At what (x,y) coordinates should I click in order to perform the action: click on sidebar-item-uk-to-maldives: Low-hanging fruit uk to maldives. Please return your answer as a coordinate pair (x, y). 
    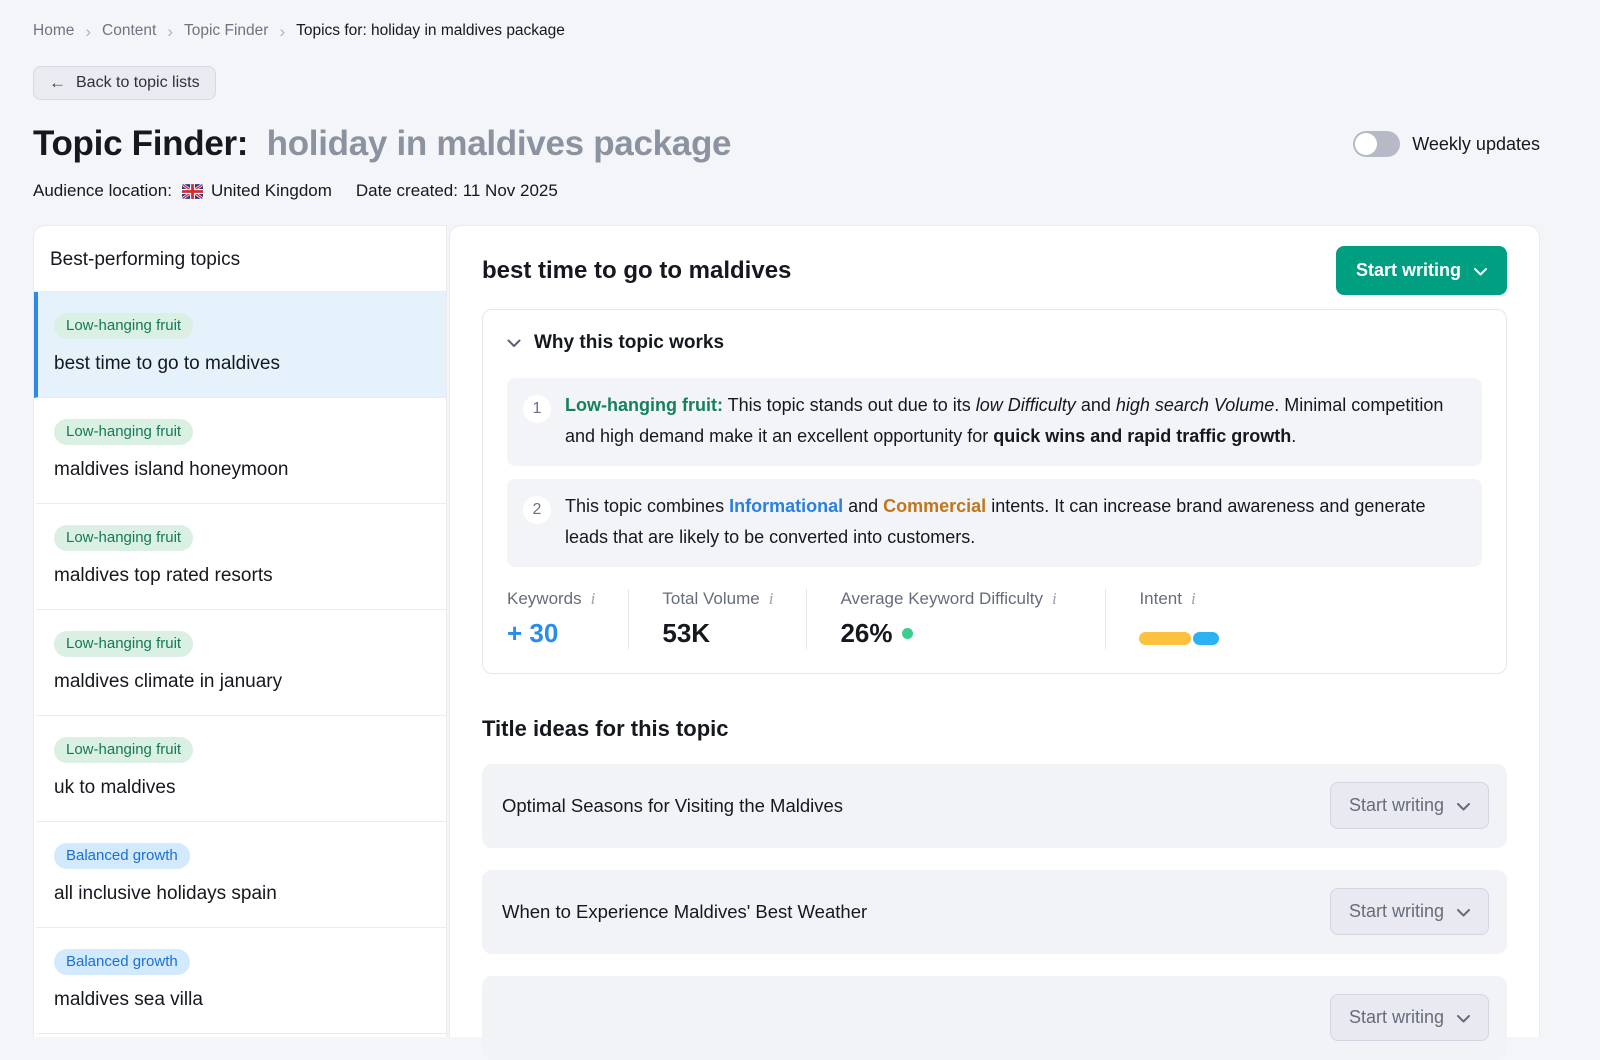
    Looking at the image, I should click on (240, 769).